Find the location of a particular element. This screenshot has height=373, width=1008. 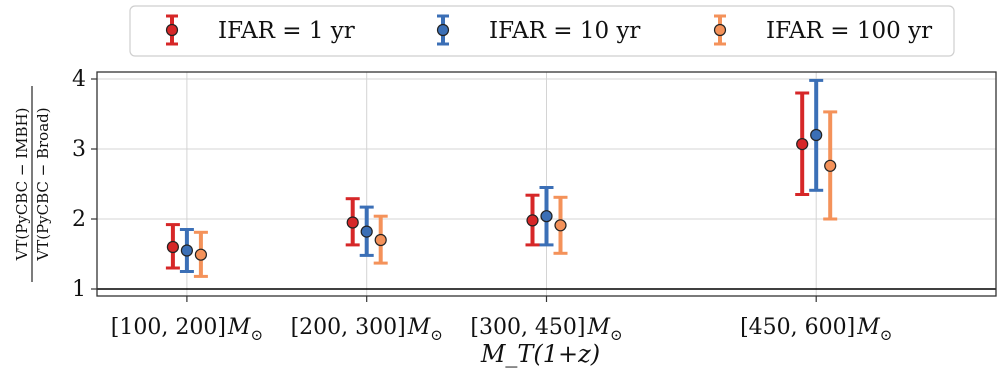

legend: IFAR = 1 yr IFAR = 10 yr IFAR = 100 yr is located at coordinates (542, 31).